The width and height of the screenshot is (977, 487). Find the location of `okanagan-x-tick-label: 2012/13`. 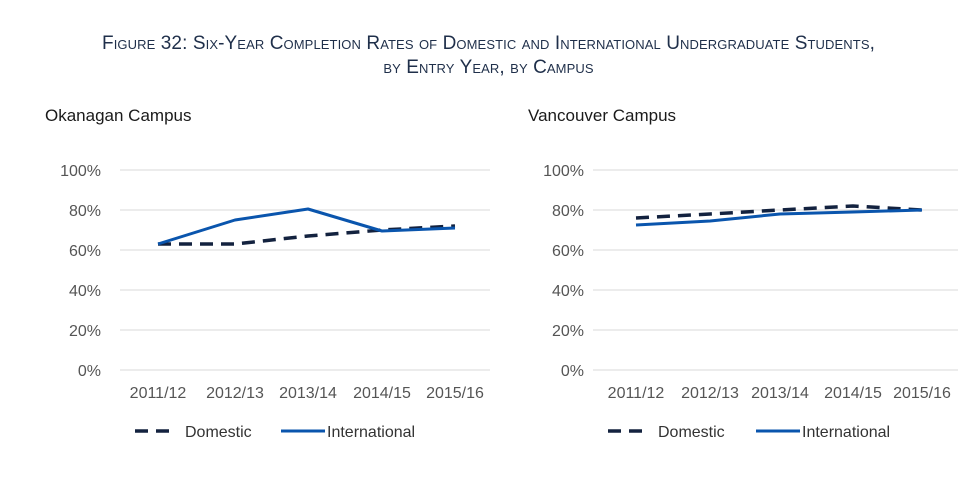

okanagan-x-tick-label: 2012/13 is located at coordinates (235, 393).